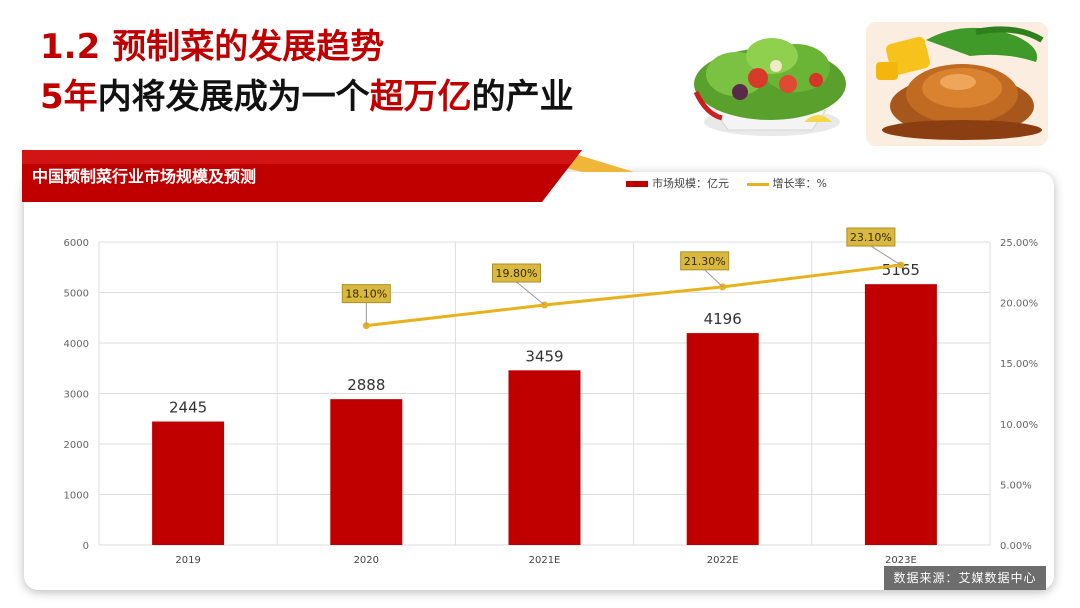 The height and width of the screenshot is (608, 1080). What do you see at coordinates (366, 385) in the screenshot?
I see `bar-data-label: 2888` at bounding box center [366, 385].